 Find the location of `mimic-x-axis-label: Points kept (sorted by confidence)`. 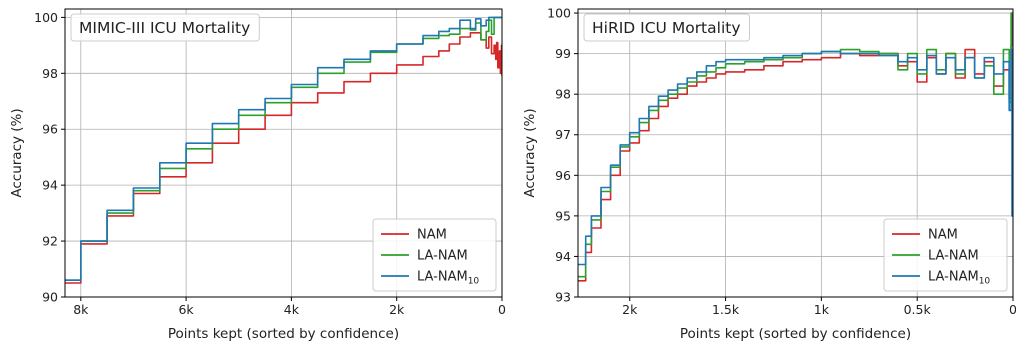

mimic-x-axis-label: Points kept (sorted by confidence) is located at coordinates (283, 333).